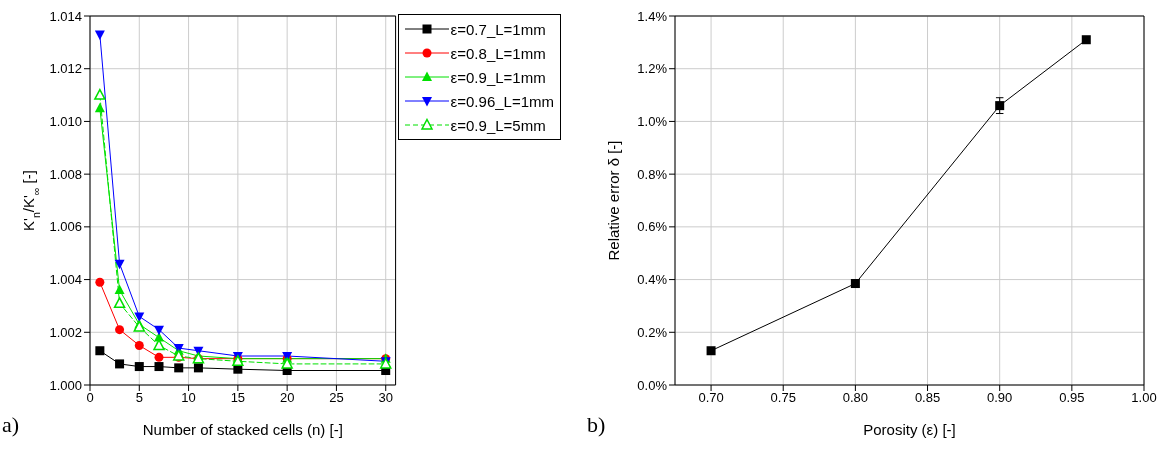 This screenshot has height=466, width=1167. I want to click on legend-label: ε=0.9_L=1mm, so click(498, 77).